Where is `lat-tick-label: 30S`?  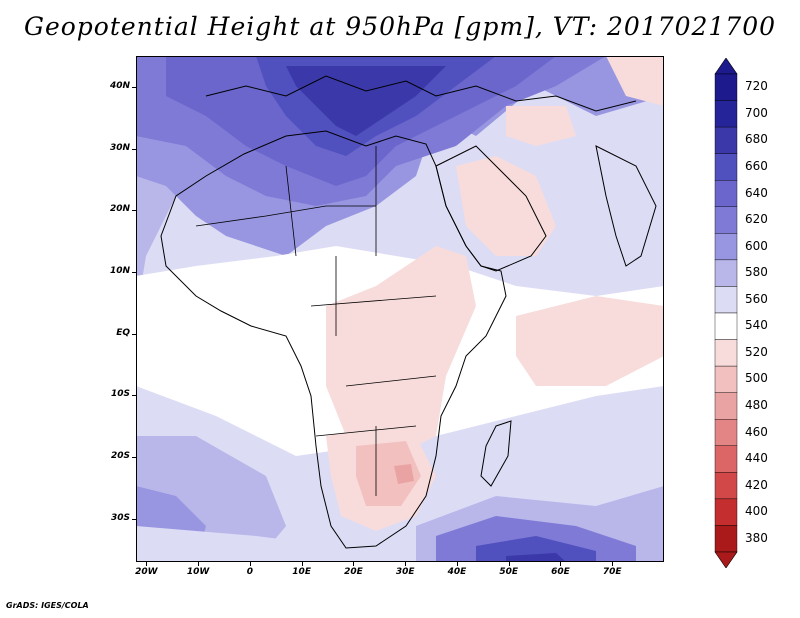 lat-tick-label: 30S is located at coordinates (120, 517).